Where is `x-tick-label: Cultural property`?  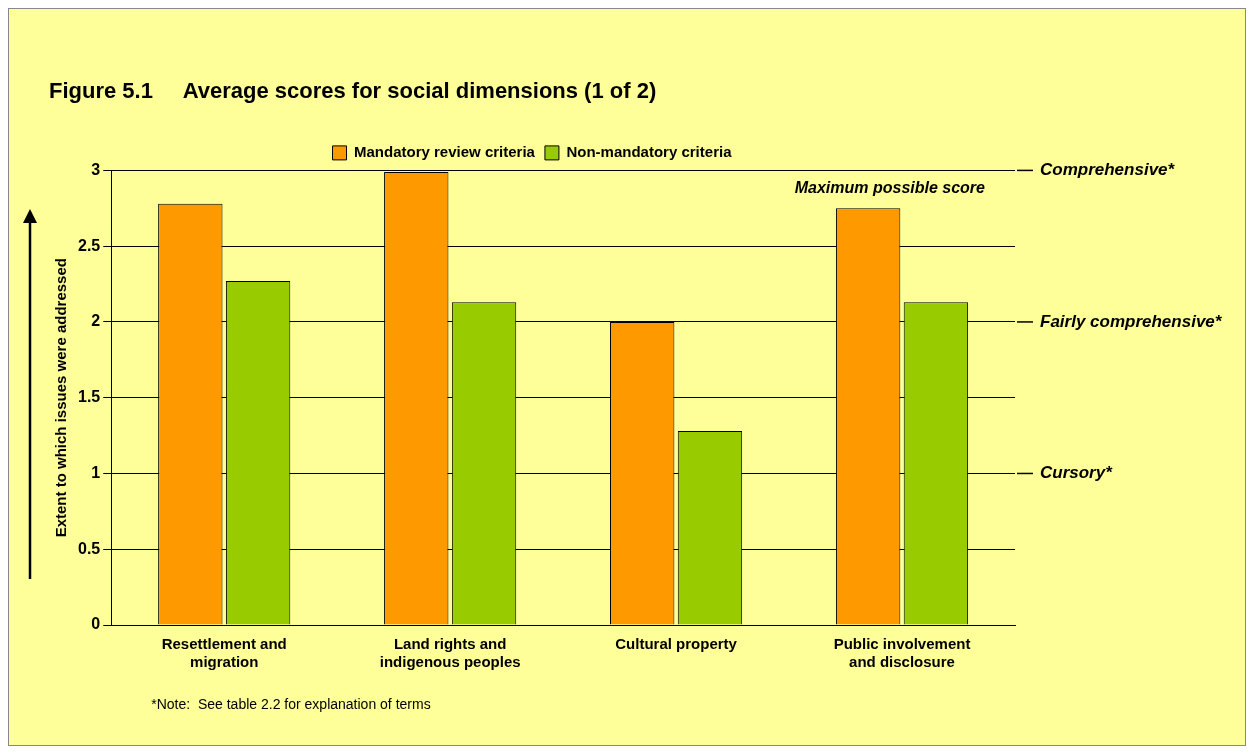
x-tick-label: Cultural property is located at coordinates (676, 644).